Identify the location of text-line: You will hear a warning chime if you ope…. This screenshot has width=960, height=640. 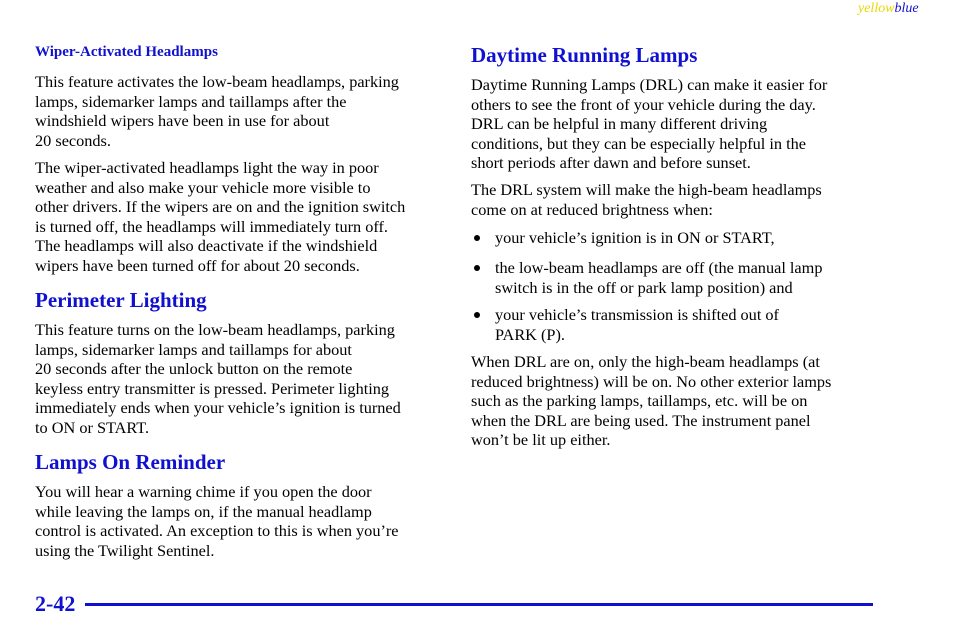
(203, 491).